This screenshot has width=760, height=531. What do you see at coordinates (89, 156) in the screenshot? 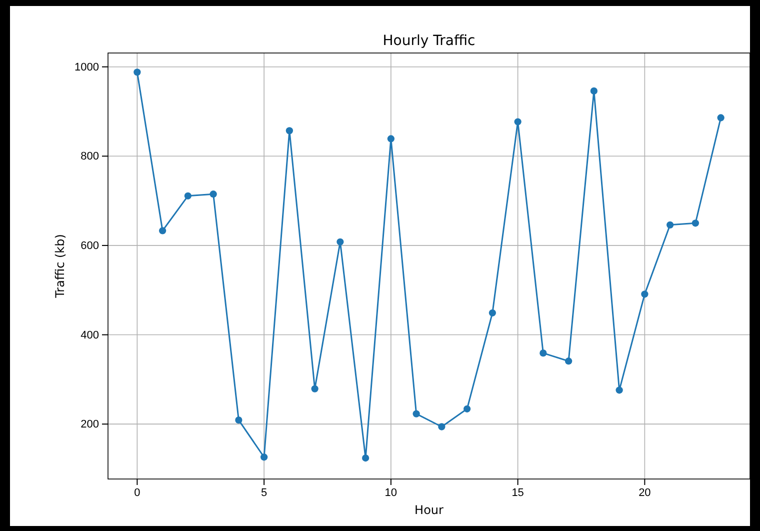
I see `y-tick-label: 800` at bounding box center [89, 156].